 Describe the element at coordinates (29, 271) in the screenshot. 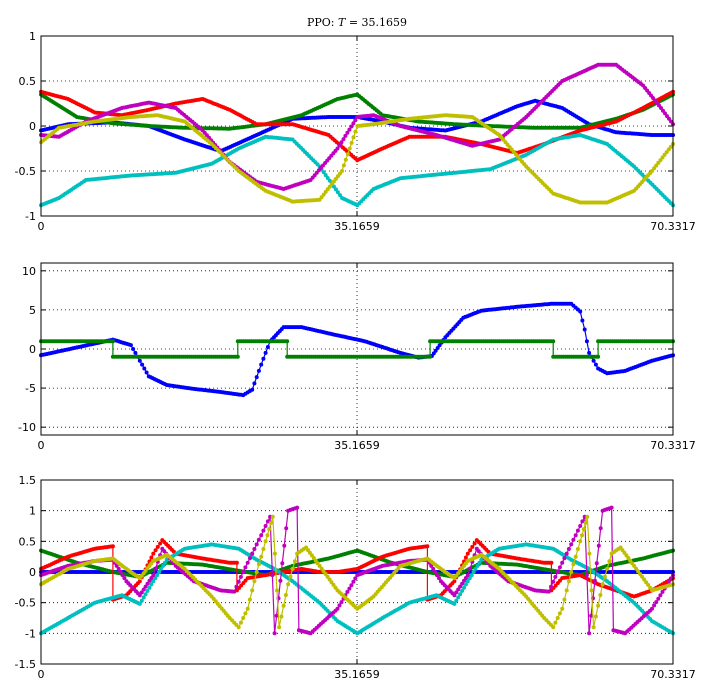

I see `y-tick-label: 10` at that location.